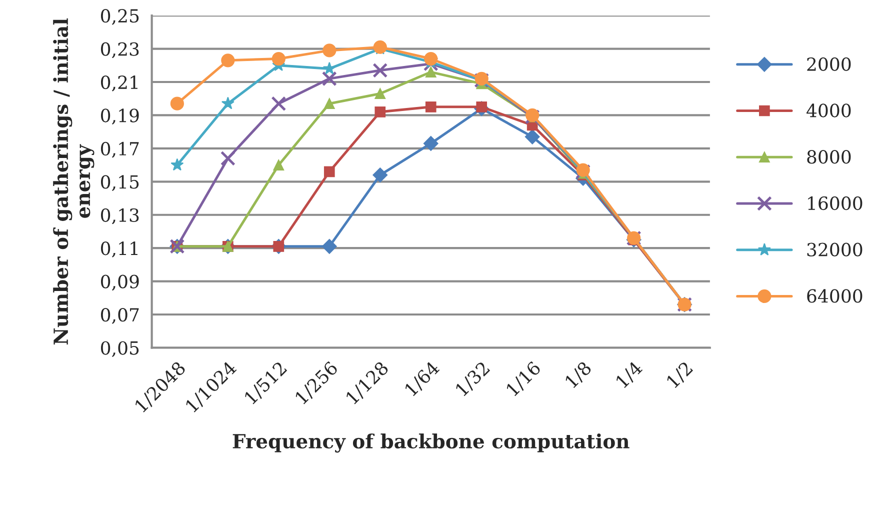 This screenshot has width=893, height=519. I want to click on legend-label: 4000, so click(828, 111).